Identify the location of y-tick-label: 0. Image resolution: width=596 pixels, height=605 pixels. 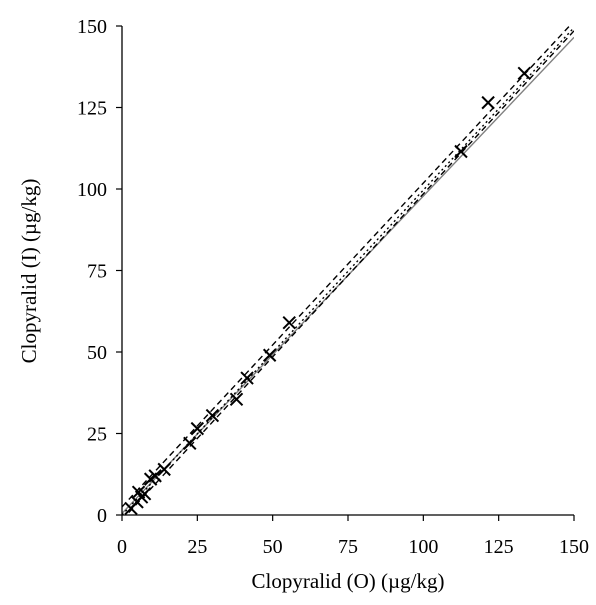
(102, 516).